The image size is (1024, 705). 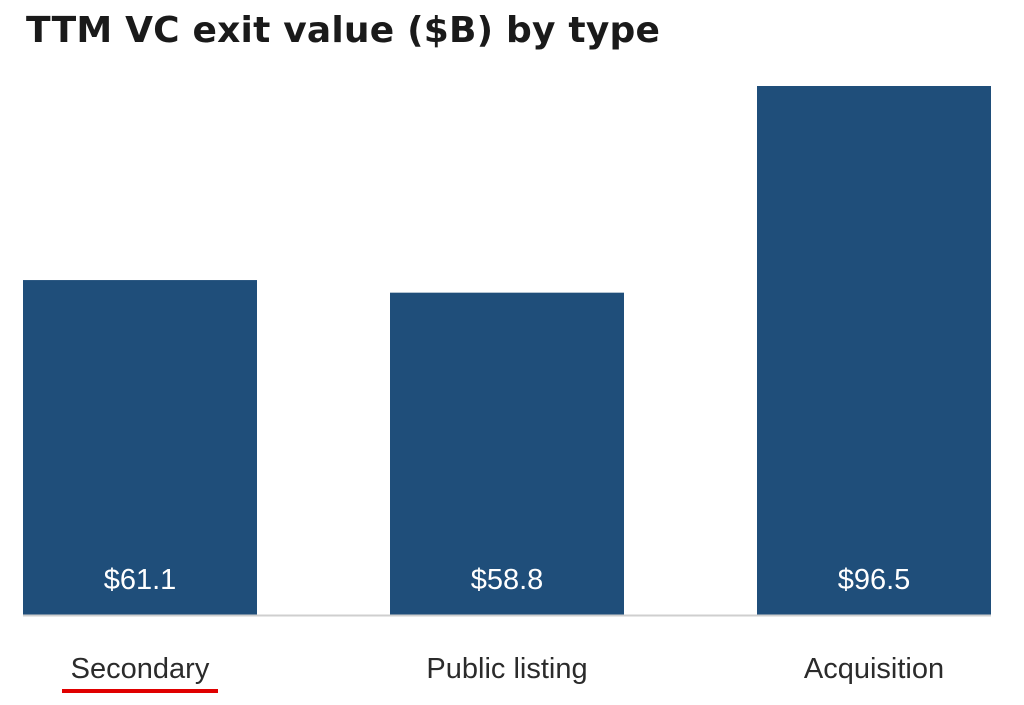 I want to click on chart-title: TTM VC exit value ($B) by type, so click(x=343, y=30).